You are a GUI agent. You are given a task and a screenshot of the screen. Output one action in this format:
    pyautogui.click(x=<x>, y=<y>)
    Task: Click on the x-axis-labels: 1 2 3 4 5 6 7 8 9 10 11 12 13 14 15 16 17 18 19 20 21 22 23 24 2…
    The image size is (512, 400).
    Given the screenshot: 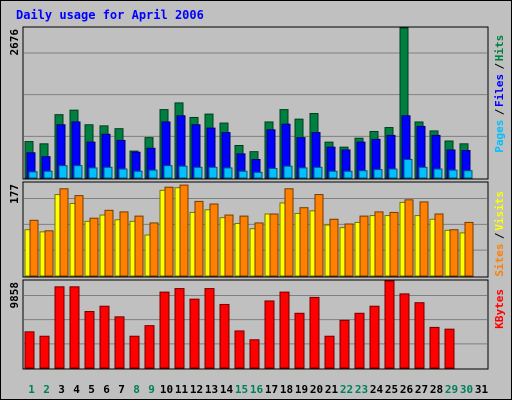 What is the action you would take?
    pyautogui.click(x=258, y=389)
    